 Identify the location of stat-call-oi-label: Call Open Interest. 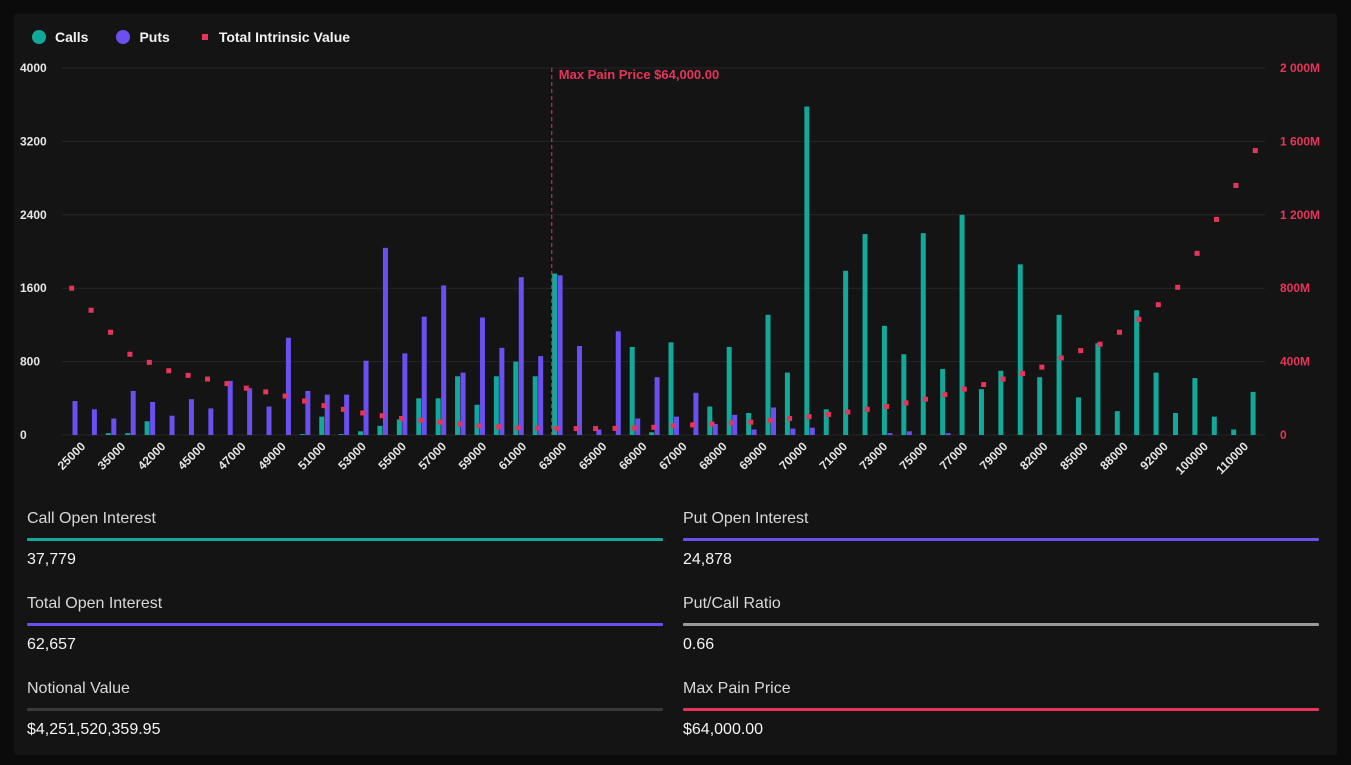
(91, 518).